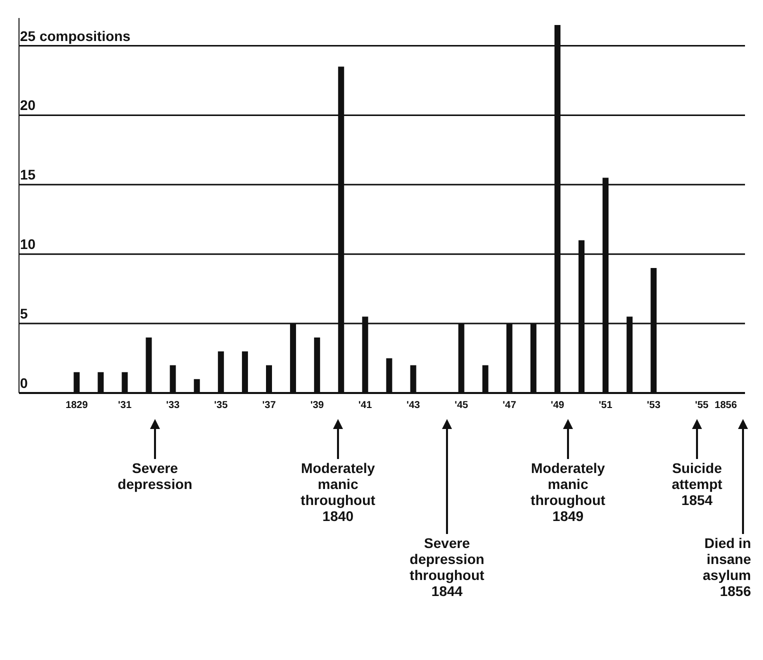 The image size is (763, 660). What do you see at coordinates (77, 406) in the screenshot?
I see `x-tick-label: 1829` at bounding box center [77, 406].